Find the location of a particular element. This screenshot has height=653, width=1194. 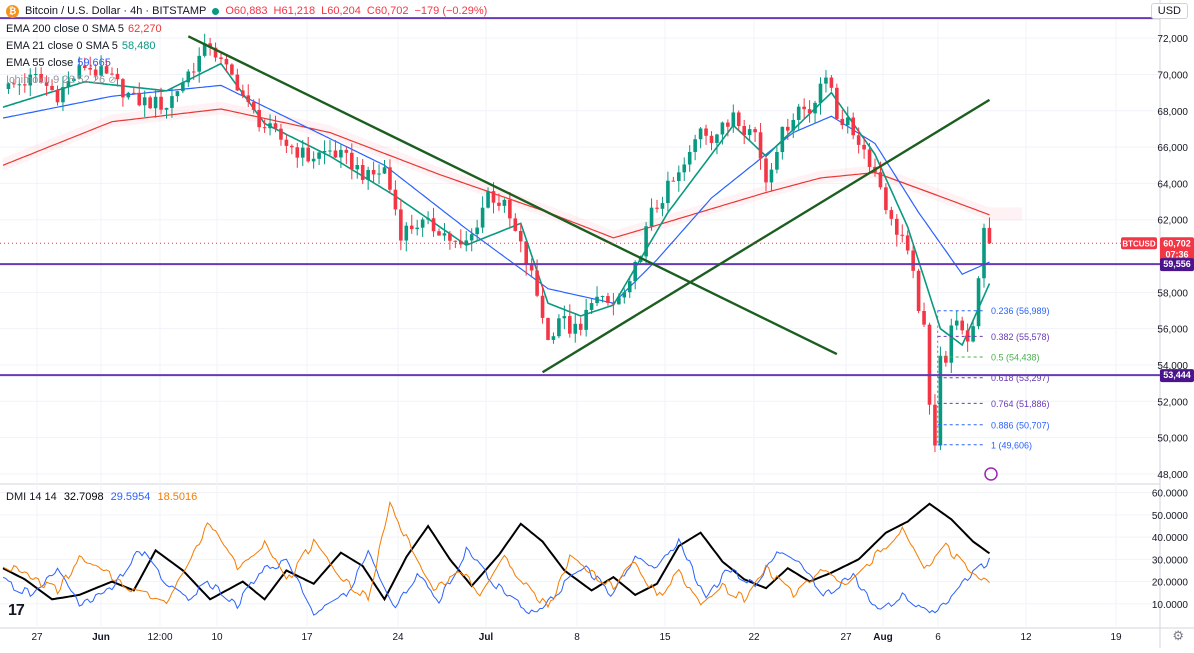

alert-icon is located at coordinates (991, 474).